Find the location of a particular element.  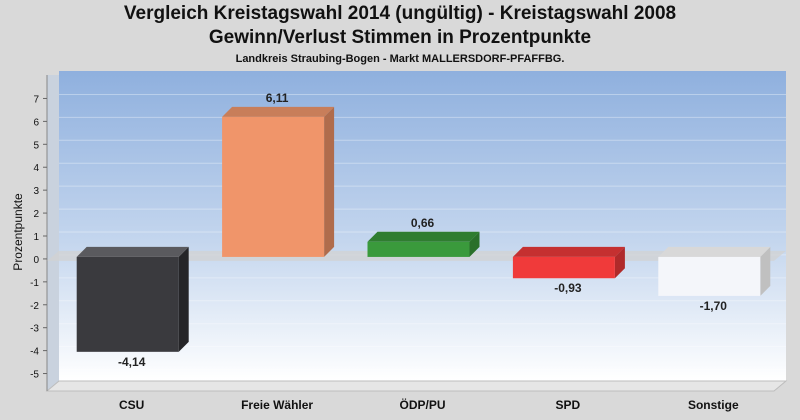

y-tick-label: -4 is located at coordinates (34, 352).